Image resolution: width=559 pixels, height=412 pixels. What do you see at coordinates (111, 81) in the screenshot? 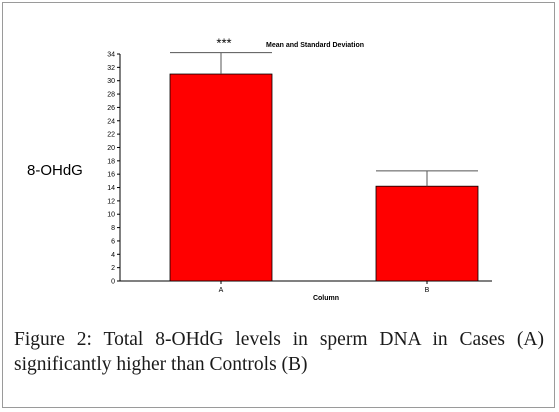
I see `y-tick-label: 30` at bounding box center [111, 81].